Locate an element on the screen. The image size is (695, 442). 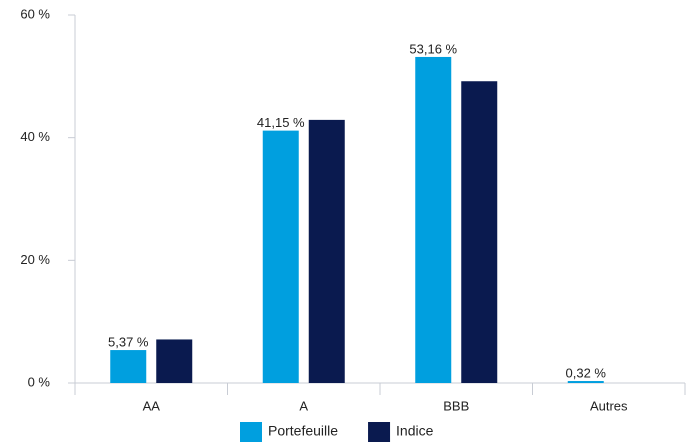
y-tick-label: 60 % is located at coordinates (35, 13).